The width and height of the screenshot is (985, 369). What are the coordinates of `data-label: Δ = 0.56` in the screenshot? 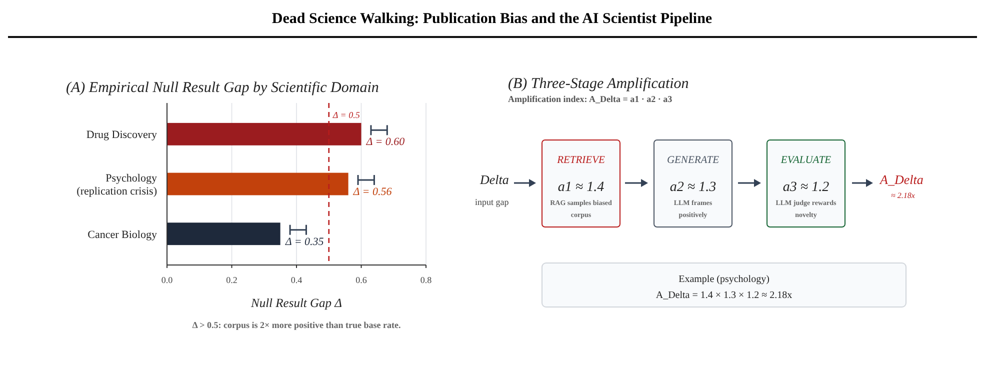 It's located at (372, 192).